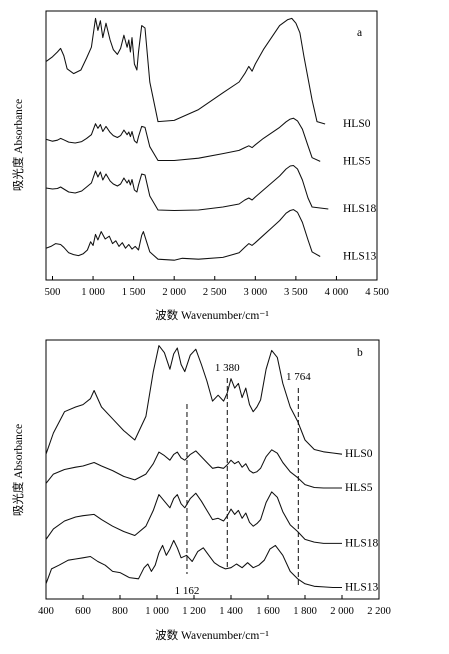  What do you see at coordinates (377, 292) in the screenshot?
I see `x-tick-label: 4 500` at bounding box center [377, 292].